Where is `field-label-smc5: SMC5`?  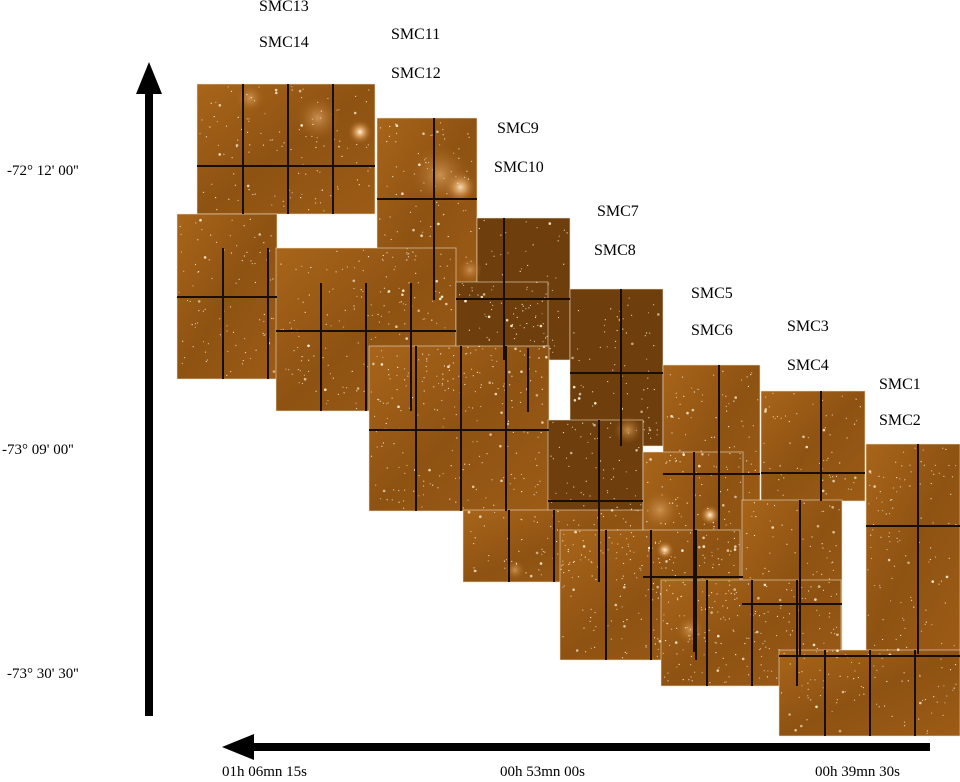 field-label-smc5: SMC5 is located at coordinates (712, 293).